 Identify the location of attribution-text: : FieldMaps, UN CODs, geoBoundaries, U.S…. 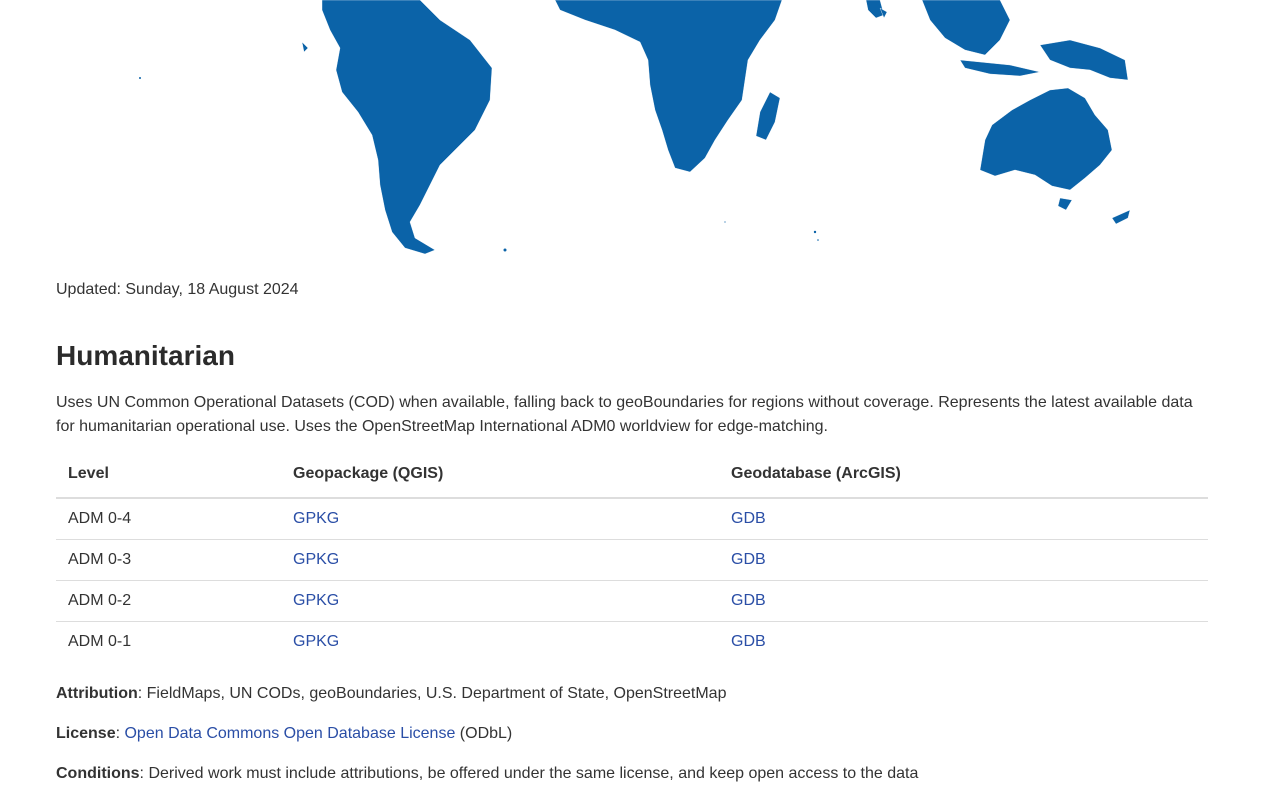
(432, 693).